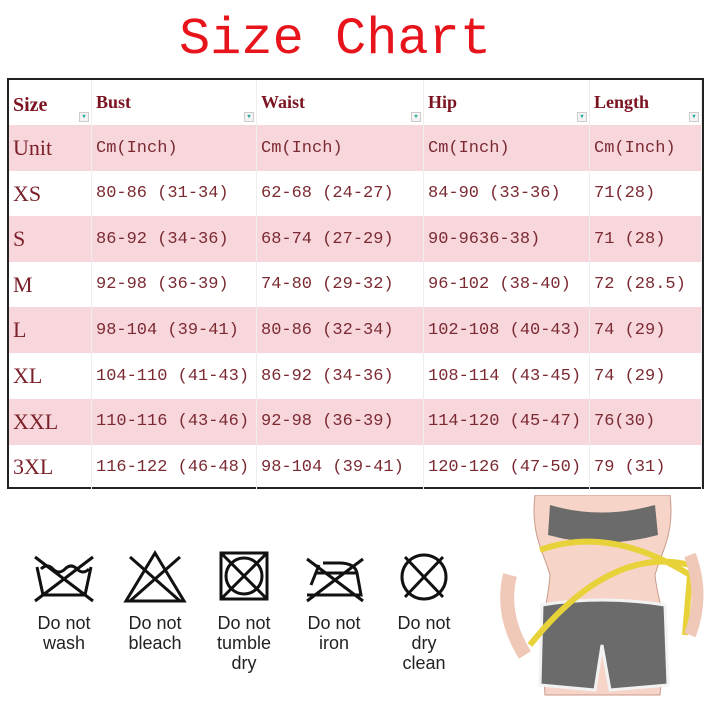 Image resolution: width=715 pixels, height=715 pixels. I want to click on cell-waist: 62-68 (24-27), so click(340, 193).